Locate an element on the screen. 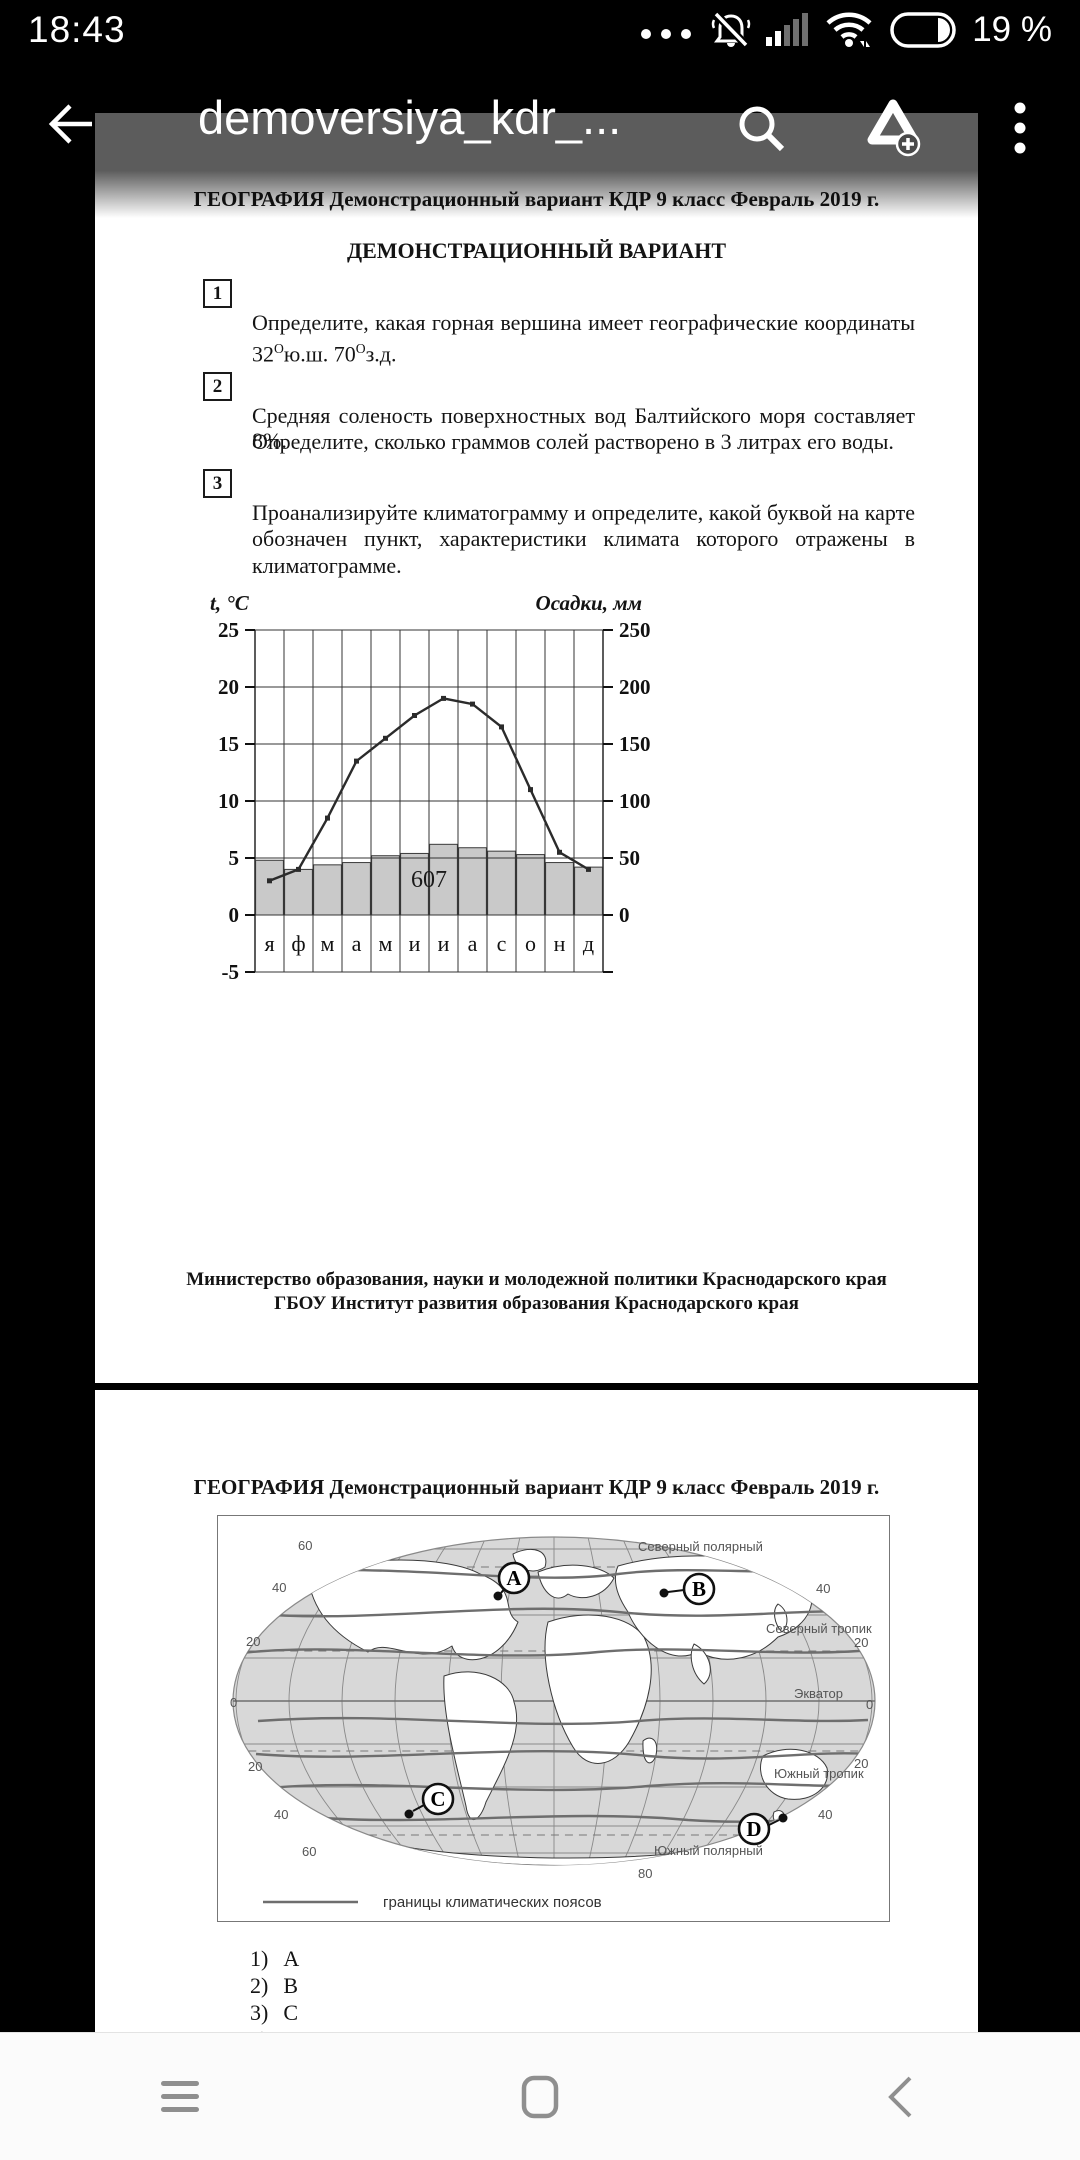 The image size is (1080, 2160). svg-text: 100 is located at coordinates (635, 801).